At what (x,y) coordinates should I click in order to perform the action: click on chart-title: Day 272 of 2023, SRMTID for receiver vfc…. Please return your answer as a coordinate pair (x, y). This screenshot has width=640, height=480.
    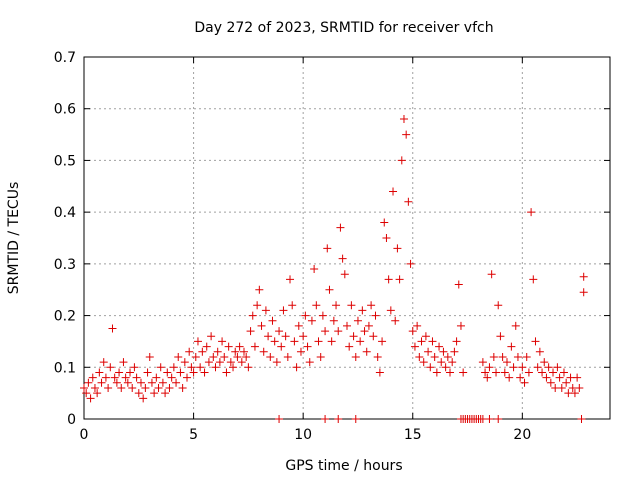
    Looking at the image, I should click on (343, 28).